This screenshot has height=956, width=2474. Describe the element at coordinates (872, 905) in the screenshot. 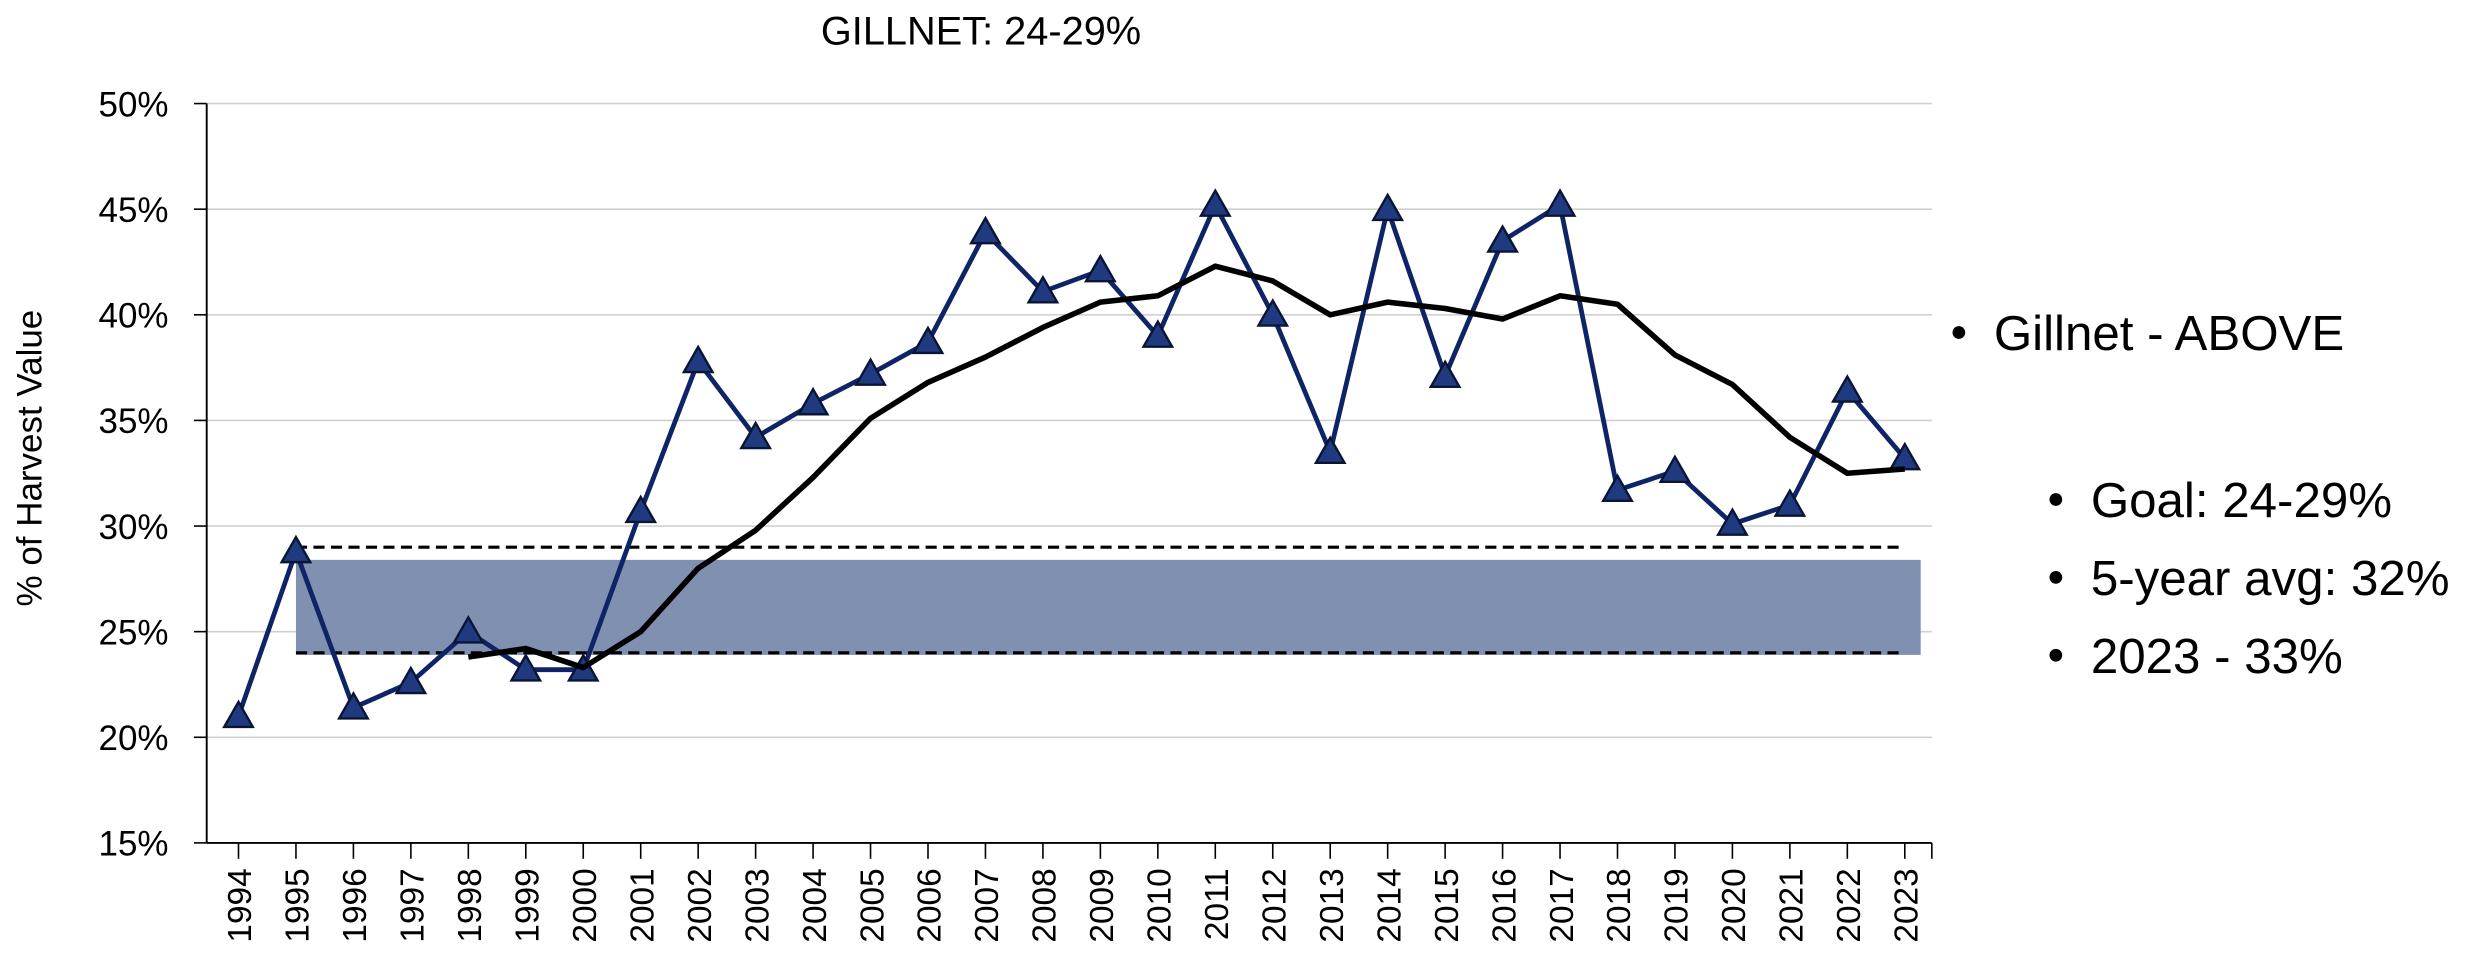

I see `x-tick-label: 2005` at that location.